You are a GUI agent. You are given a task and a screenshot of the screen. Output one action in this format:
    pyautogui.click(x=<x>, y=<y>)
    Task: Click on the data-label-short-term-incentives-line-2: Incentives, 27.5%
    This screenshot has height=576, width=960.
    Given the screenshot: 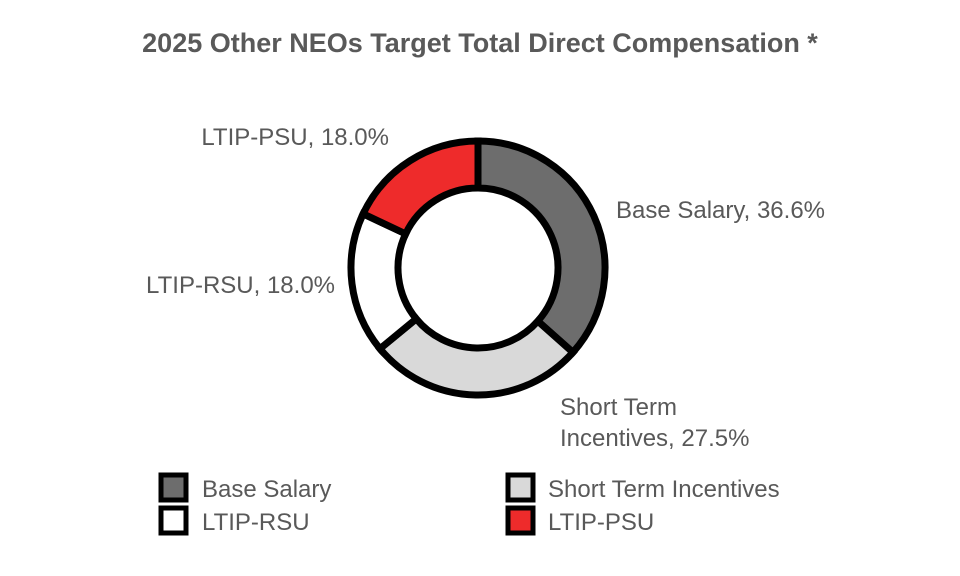 What is the action you would take?
    pyautogui.click(x=654, y=438)
    